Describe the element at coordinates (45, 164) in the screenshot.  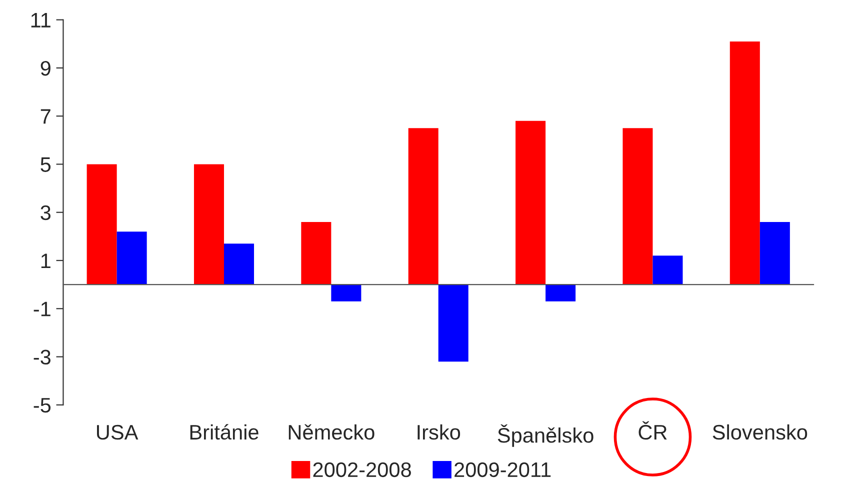
I see `y-tick-label: 5` at that location.